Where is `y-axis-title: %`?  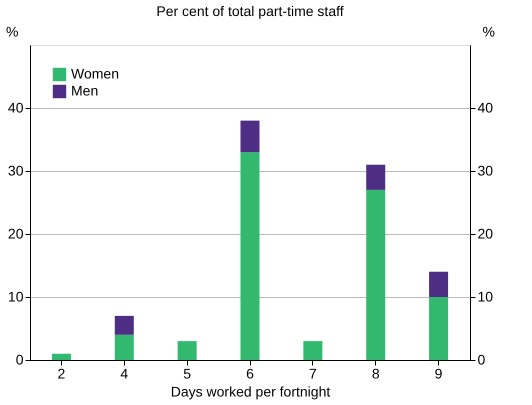 y-axis-title: % is located at coordinates (12, 32).